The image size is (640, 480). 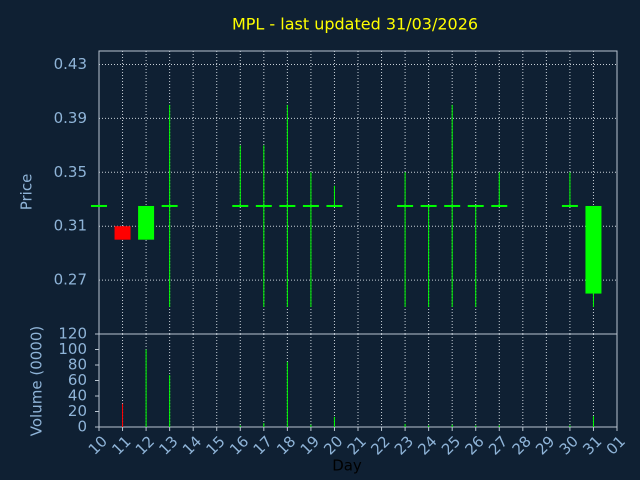 I want to click on y-tick-label: 0.31, so click(x=70, y=226).